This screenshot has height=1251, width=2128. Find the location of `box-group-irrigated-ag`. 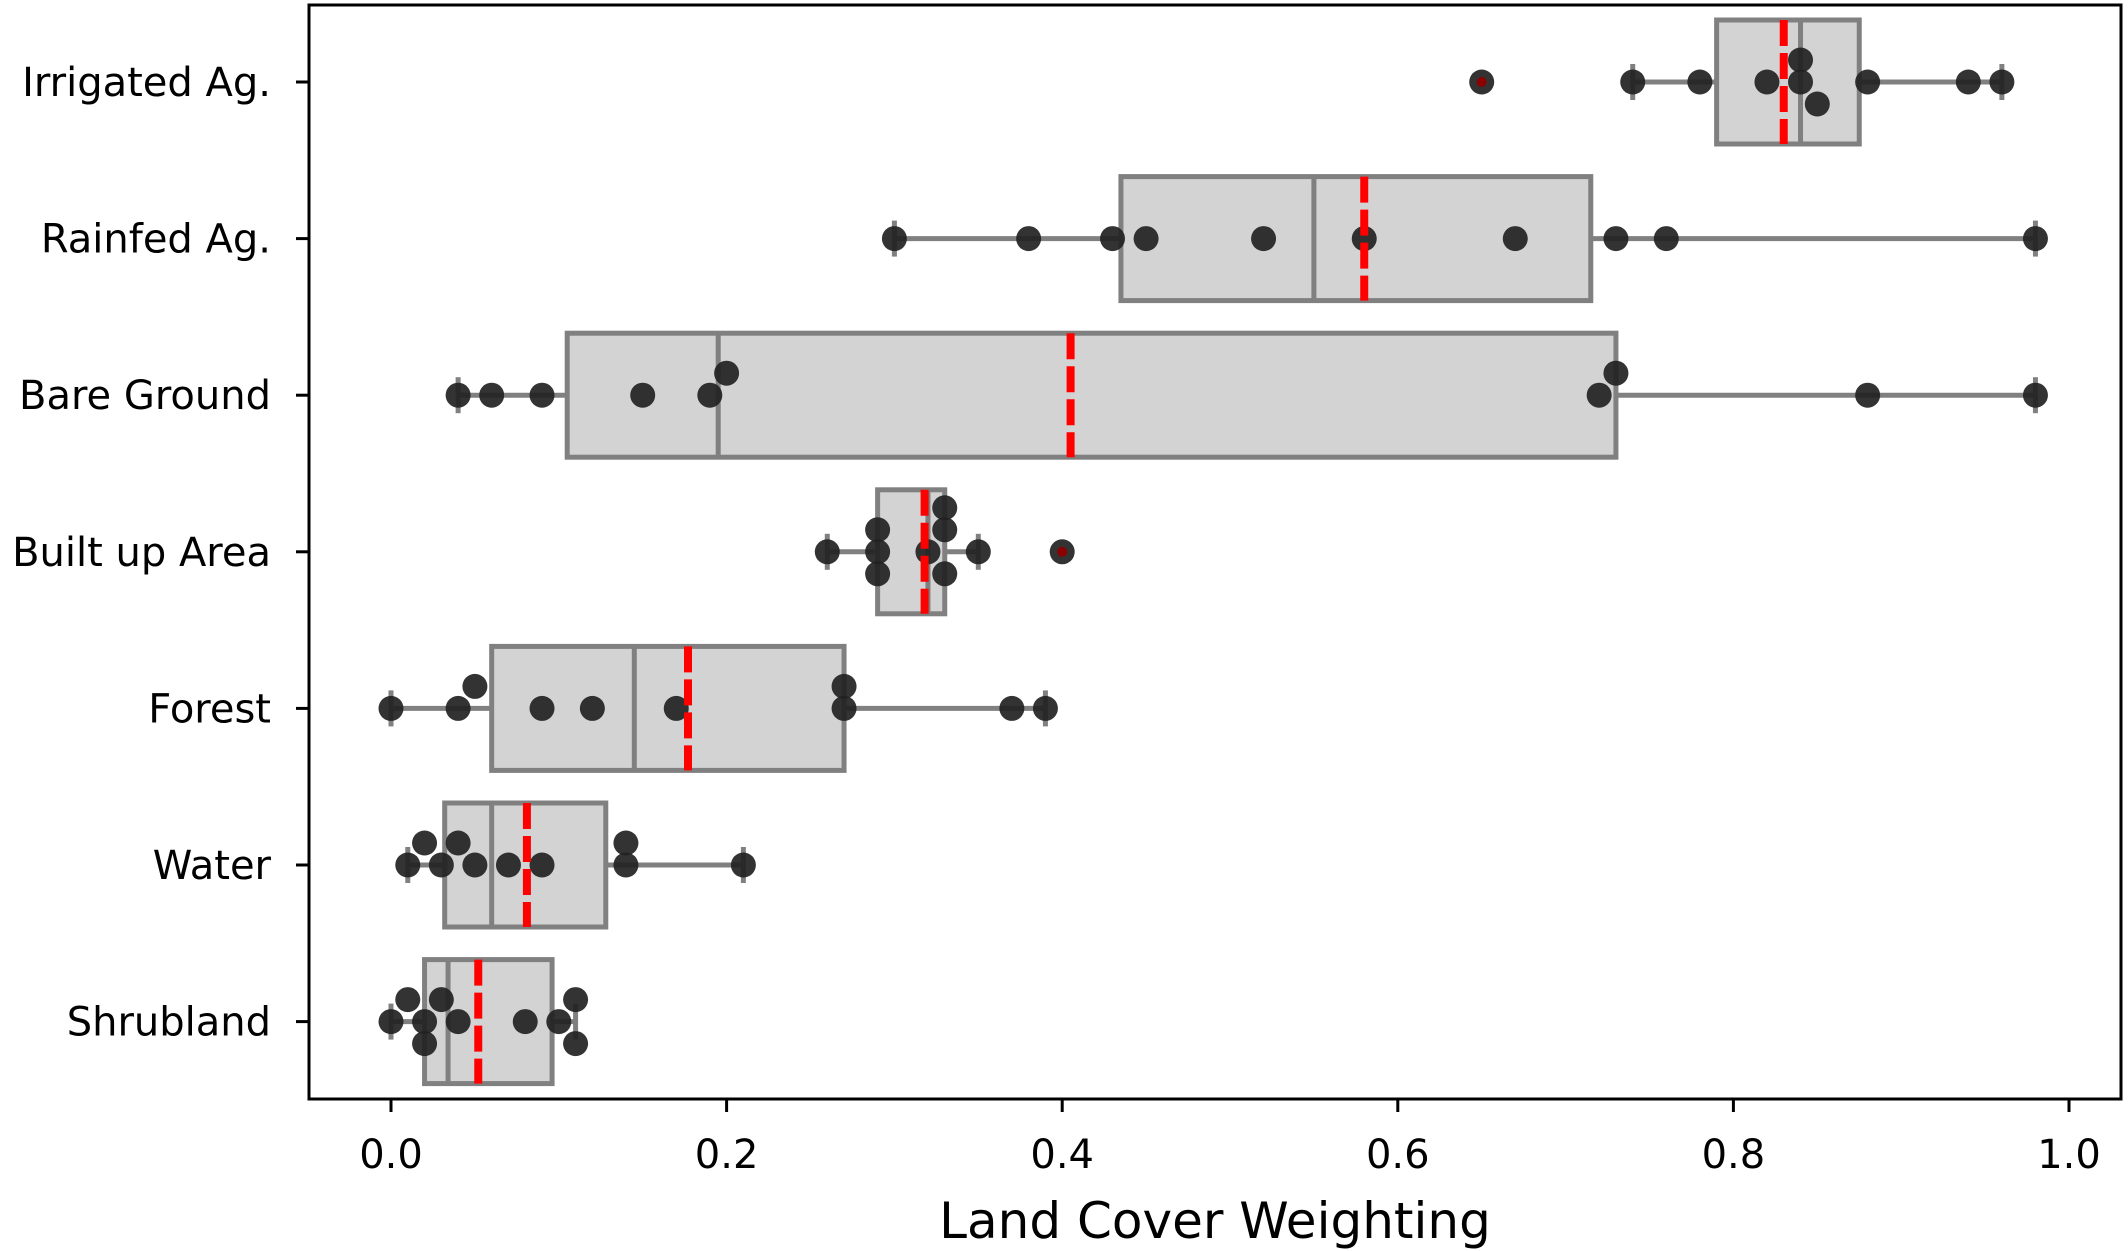

box-group-irrigated-ag is located at coordinates (1817, 82).